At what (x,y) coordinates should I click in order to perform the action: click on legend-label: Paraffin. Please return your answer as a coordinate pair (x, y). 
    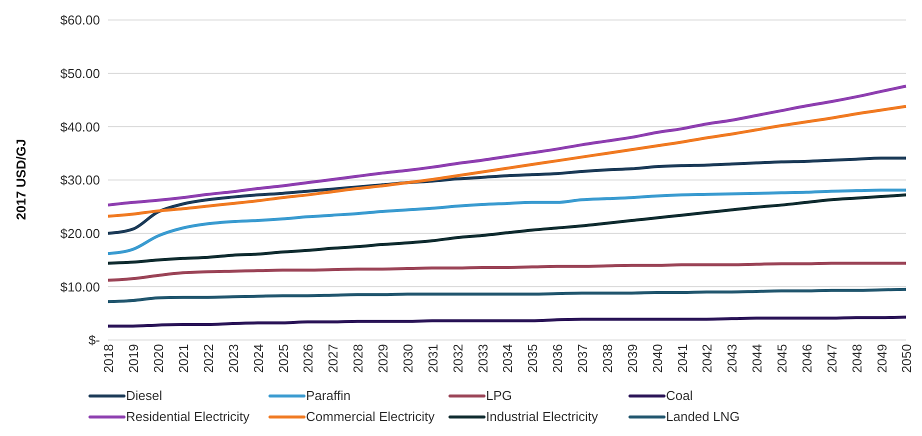
    Looking at the image, I should click on (328, 395).